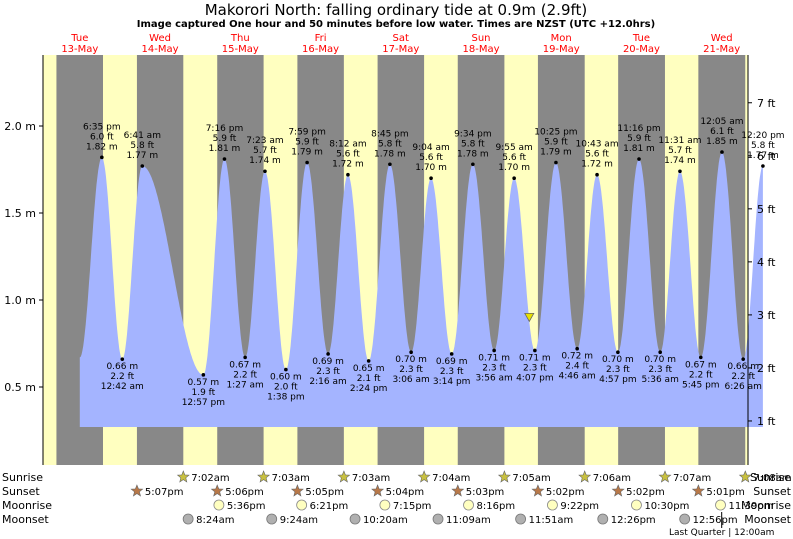  What do you see at coordinates (751, 506) in the screenshot?
I see `moonrise-time: 11:39pm` at bounding box center [751, 506].